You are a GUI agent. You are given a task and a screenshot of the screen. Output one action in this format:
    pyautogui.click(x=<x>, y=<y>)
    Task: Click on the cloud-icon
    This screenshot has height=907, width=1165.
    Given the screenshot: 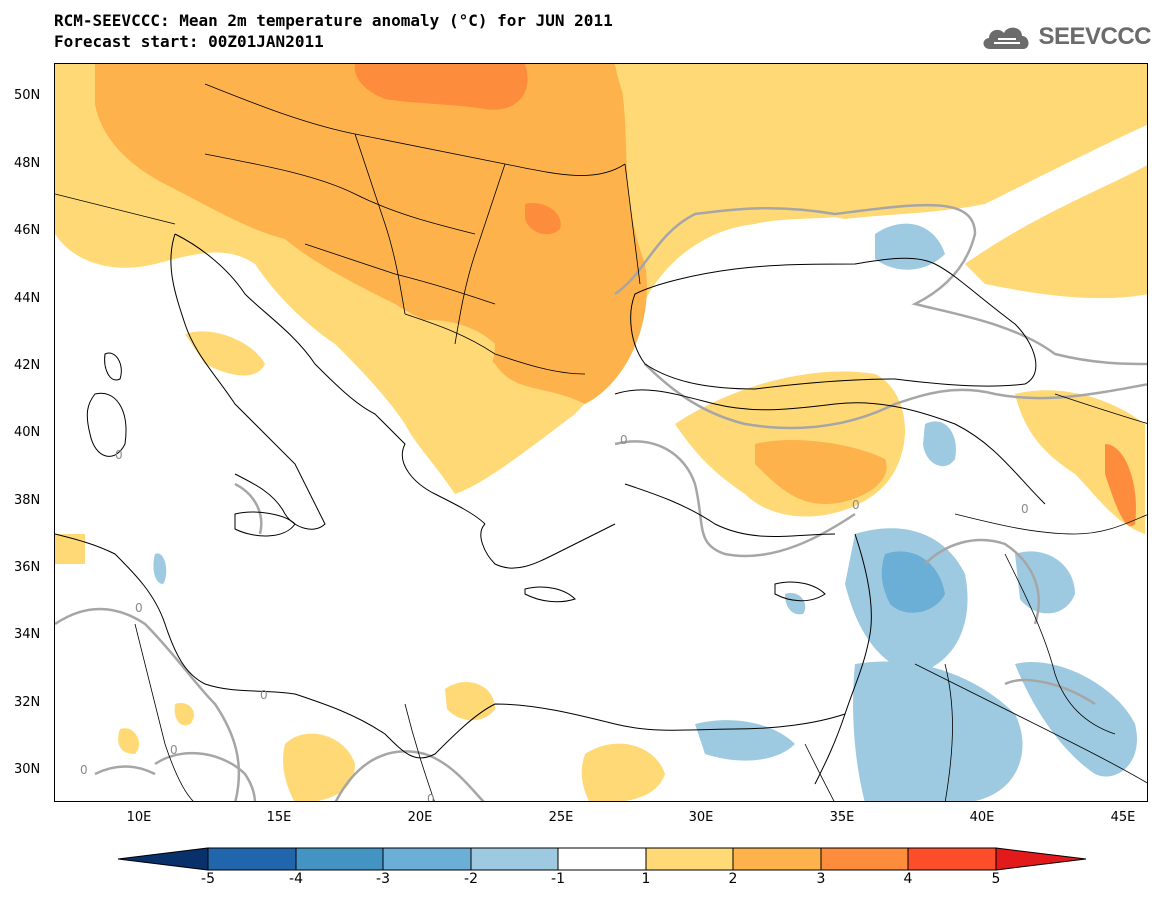 What is the action you would take?
    pyautogui.click(x=1006, y=38)
    